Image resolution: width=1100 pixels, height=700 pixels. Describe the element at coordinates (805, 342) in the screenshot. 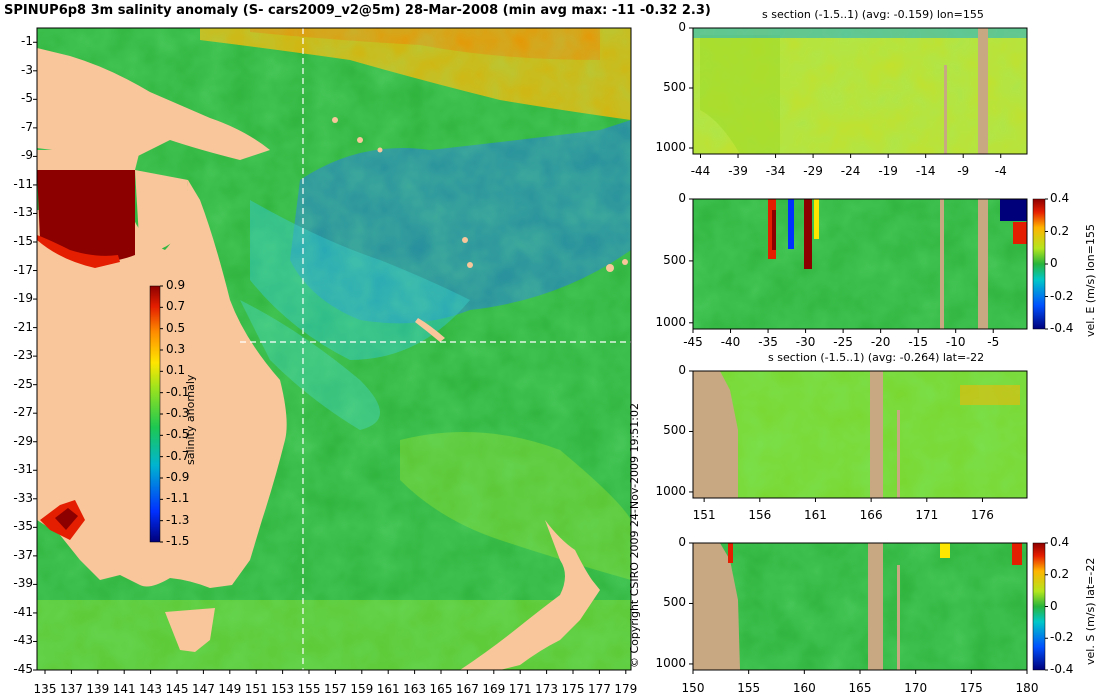

I see `section-xtick-label: -30` at that location.